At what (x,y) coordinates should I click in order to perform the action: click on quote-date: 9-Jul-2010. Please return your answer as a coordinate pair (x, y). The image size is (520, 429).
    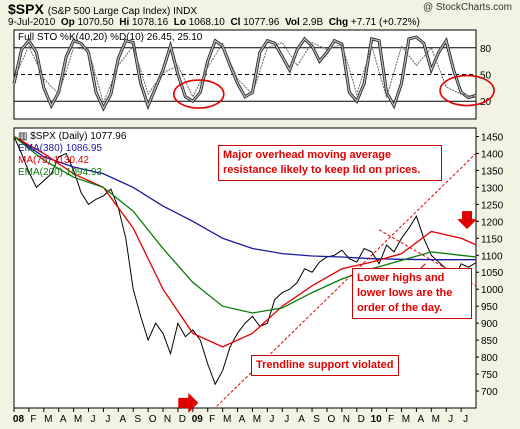
    Looking at the image, I should click on (32, 22).